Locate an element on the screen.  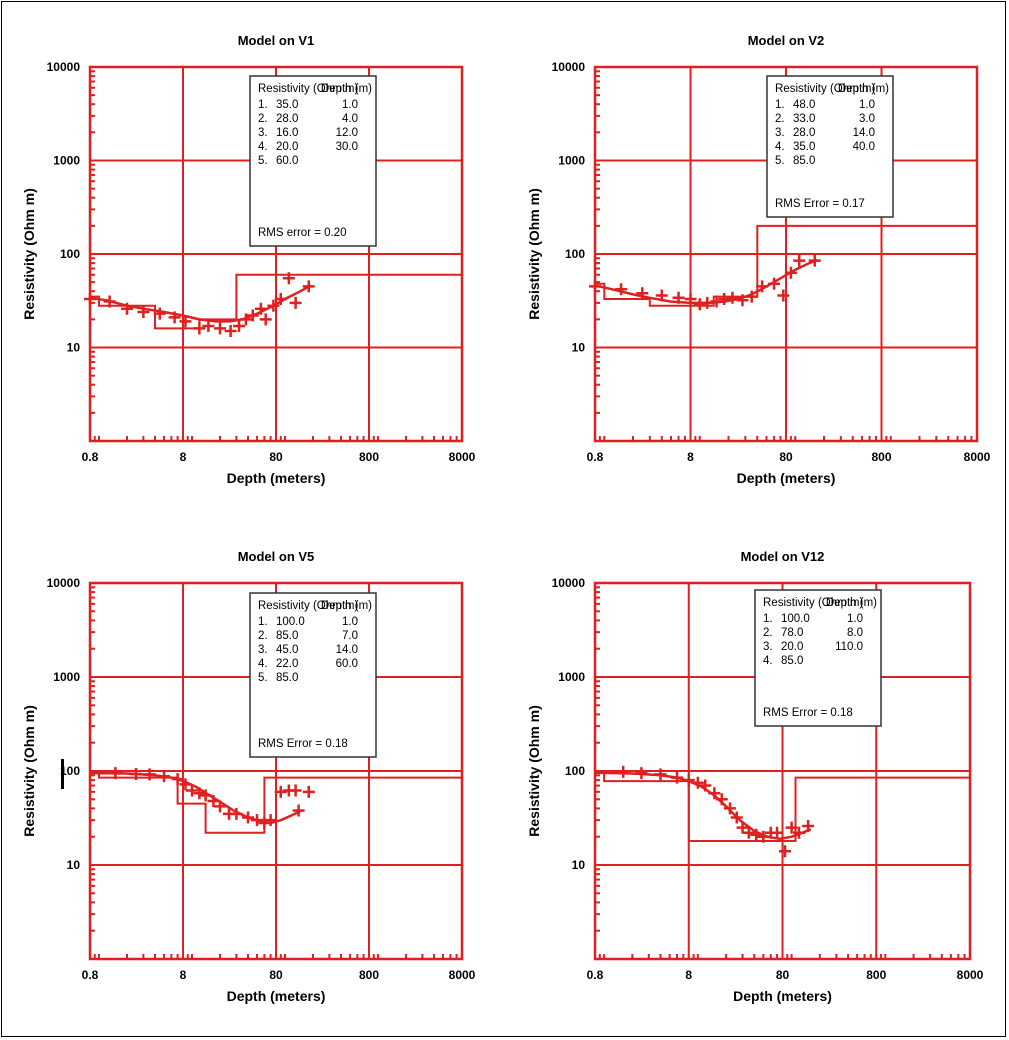
table-row-depth: 30.0 is located at coordinates (347, 147).